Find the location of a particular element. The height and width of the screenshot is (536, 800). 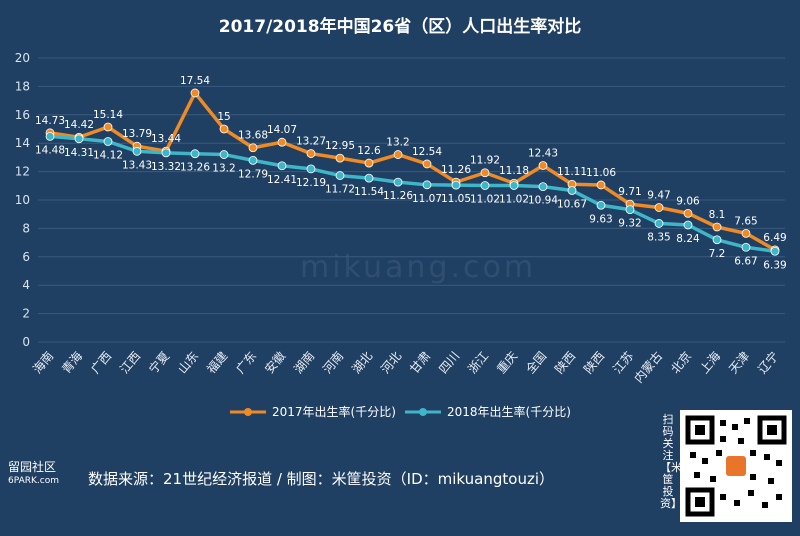

data-label: 8.35 is located at coordinates (658, 237).